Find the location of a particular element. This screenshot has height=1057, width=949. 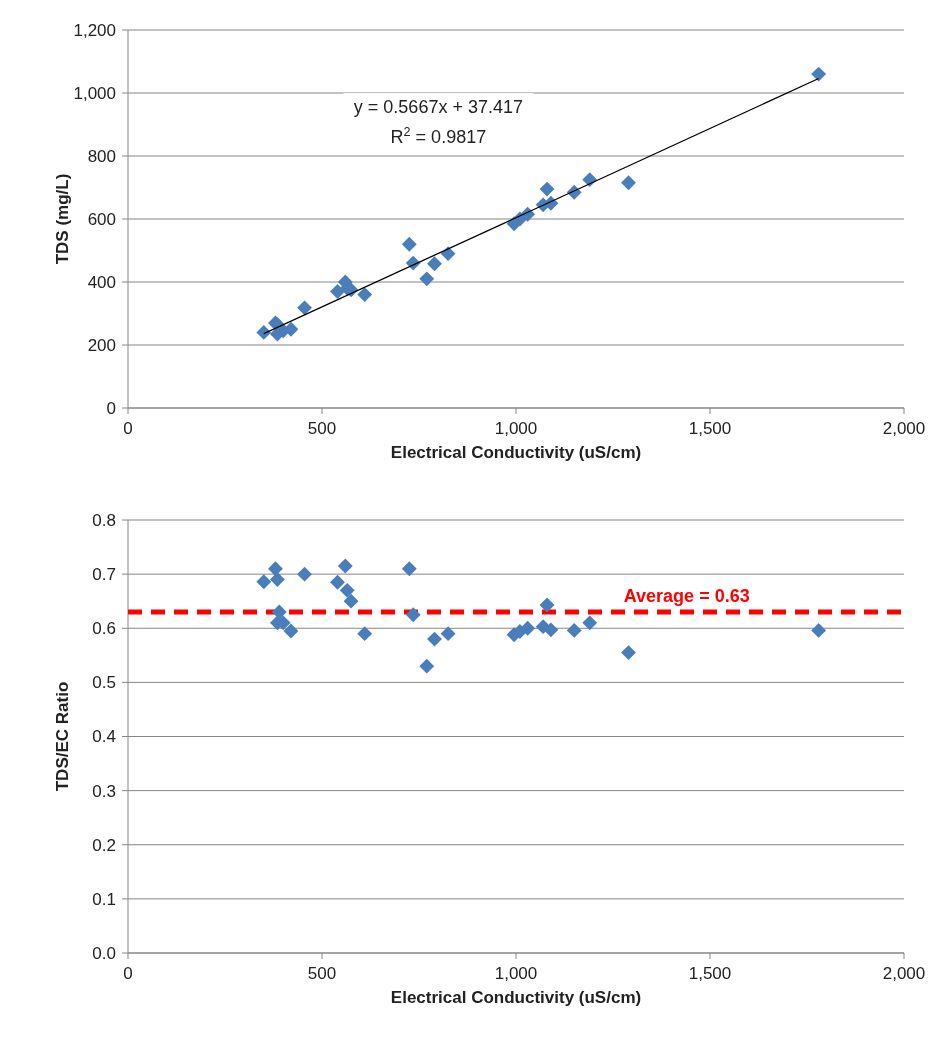

y-tick-label: 0.3 is located at coordinates (104, 791).